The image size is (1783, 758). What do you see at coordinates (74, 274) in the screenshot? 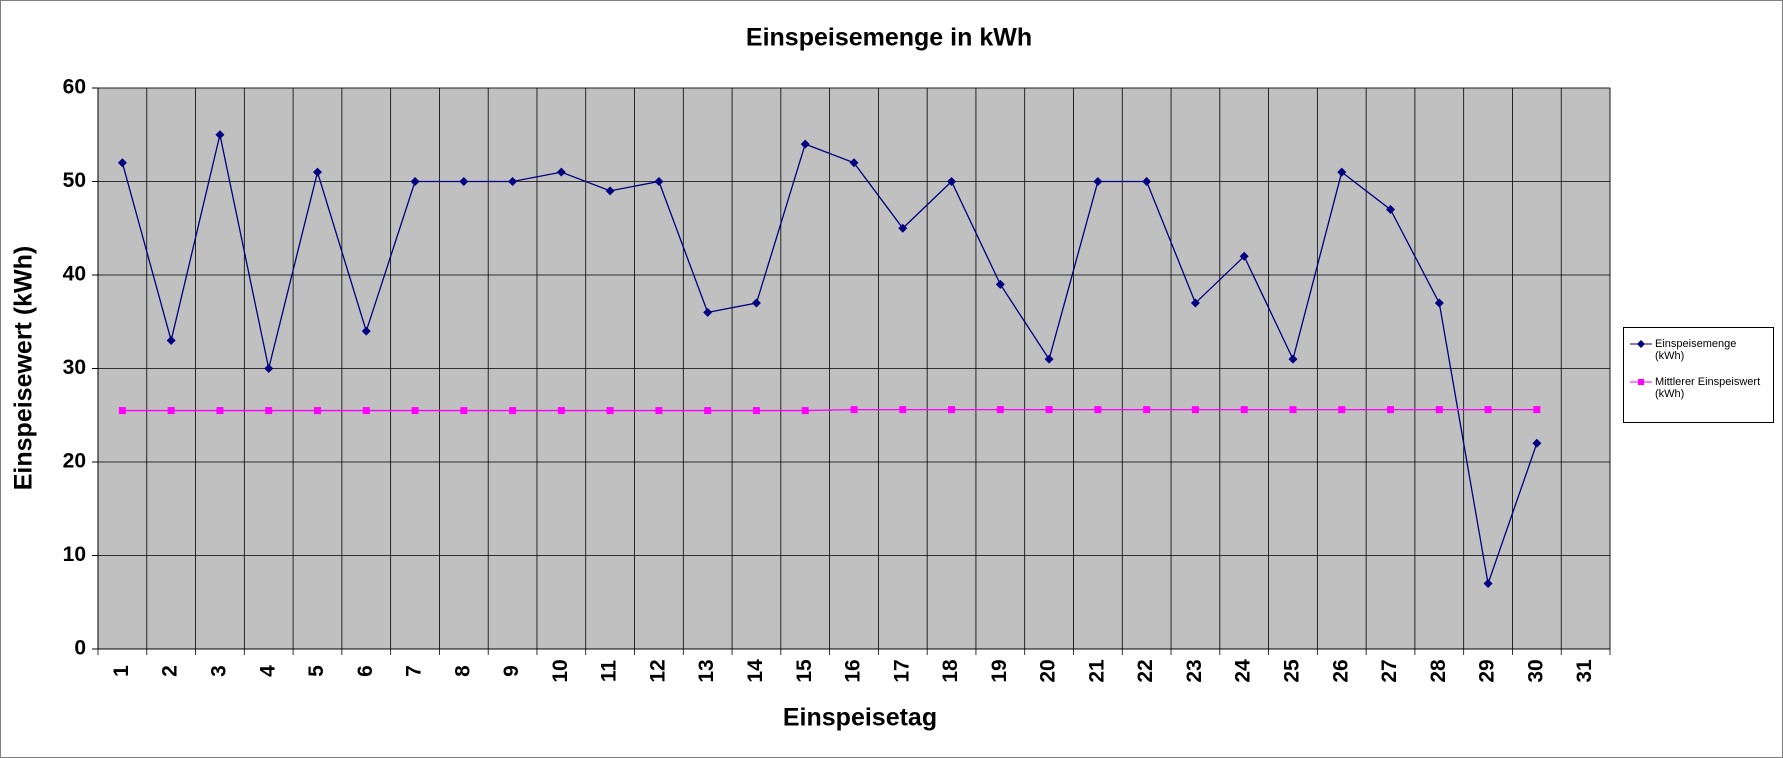
I see `y-tick-label: 40` at bounding box center [74, 274].